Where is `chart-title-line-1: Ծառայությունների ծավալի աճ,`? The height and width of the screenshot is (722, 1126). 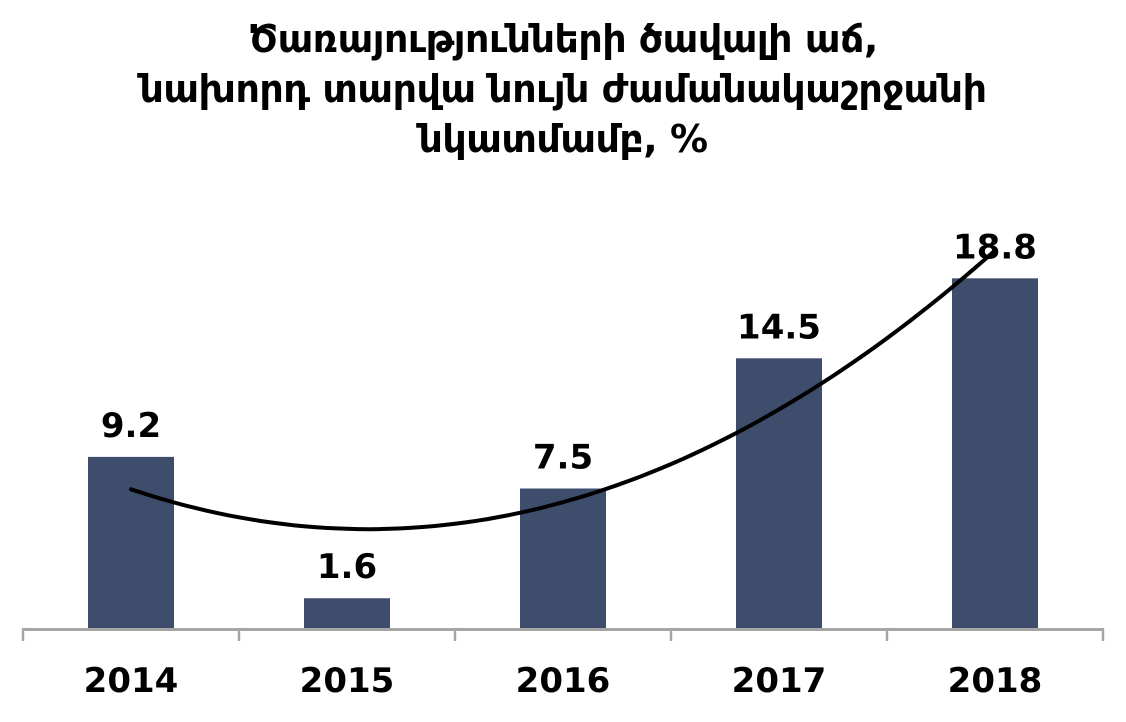 chart-title-line-1: Ծառայությունների ծավալի աճ, is located at coordinates (563, 39).